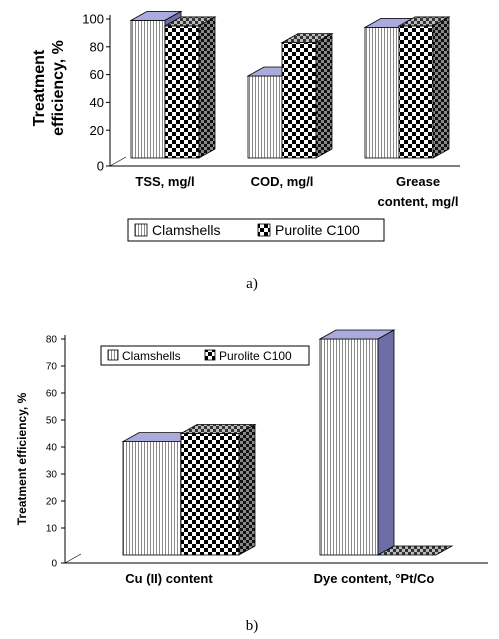 Image resolution: width=499 pixels, height=639 pixels. I want to click on chart-b-category-labels: Cu (II) content Dye content, °Pt/Co, so click(279, 578).